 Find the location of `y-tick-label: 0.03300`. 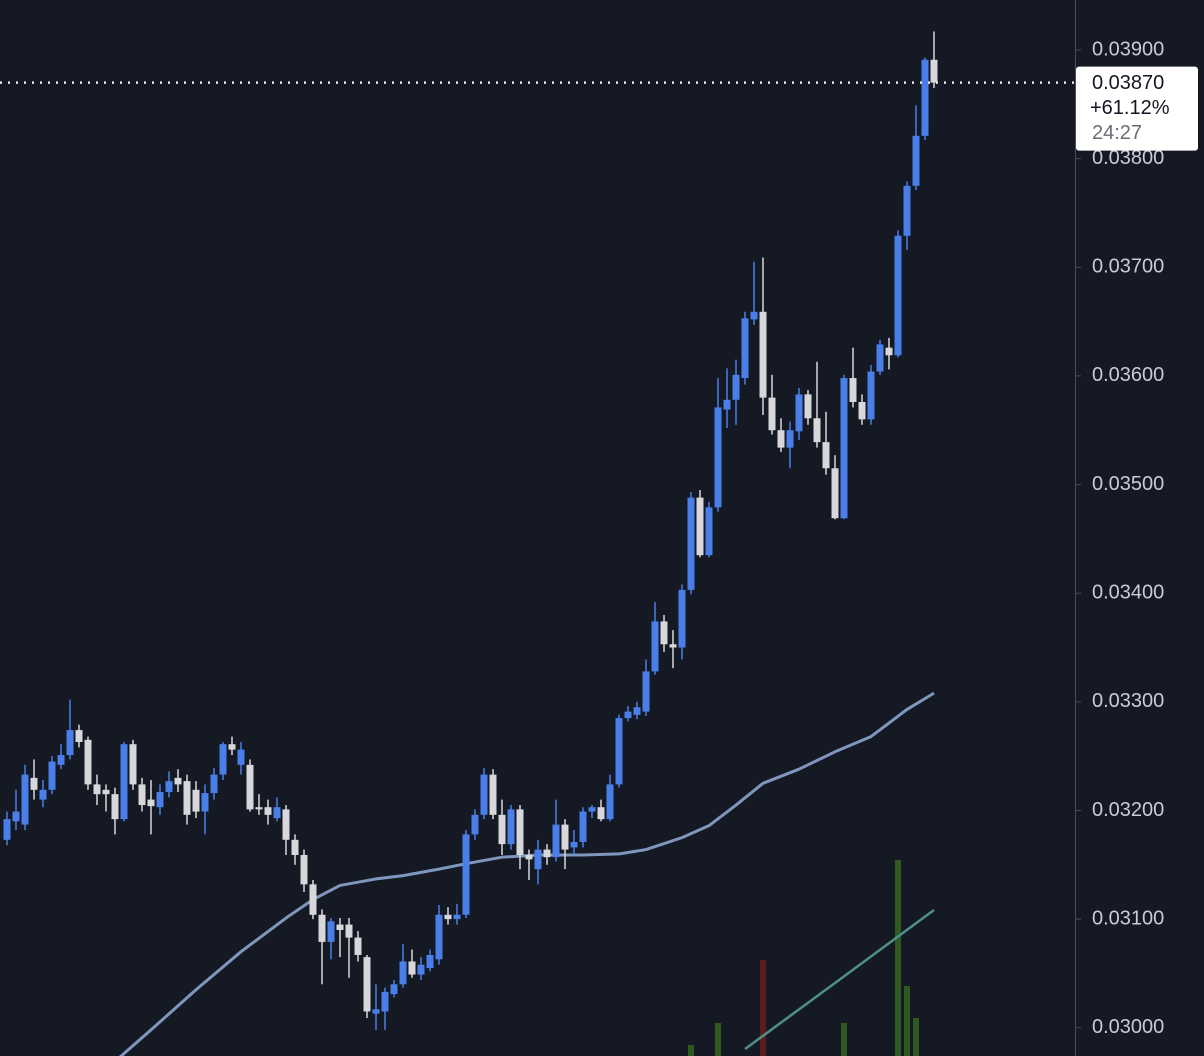

y-tick-label: 0.03300 is located at coordinates (1128, 701).